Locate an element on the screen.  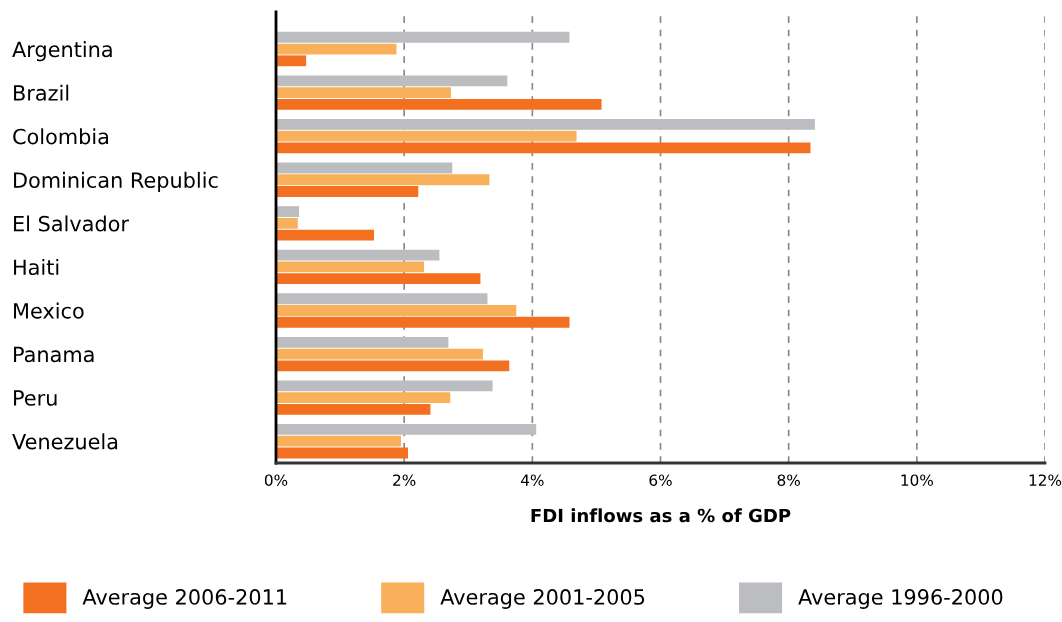
x-tick-label: 2% is located at coordinates (404, 480).